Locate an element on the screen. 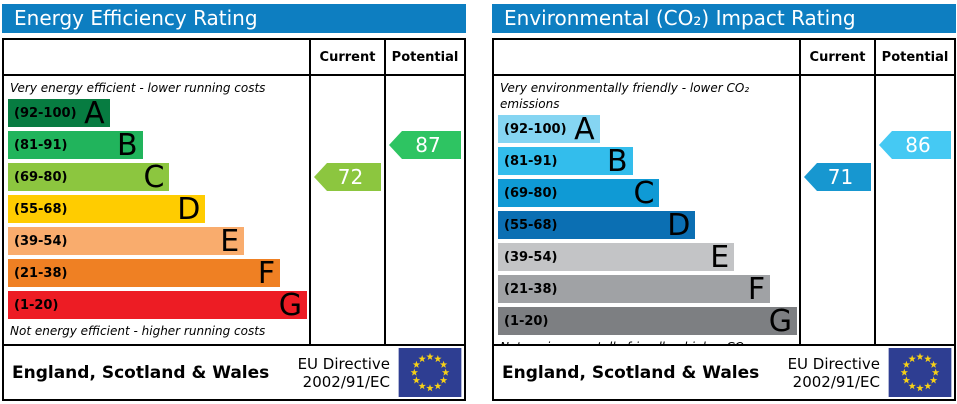 This screenshot has width=957, height=404. current-column: 71 is located at coordinates (838, 210).